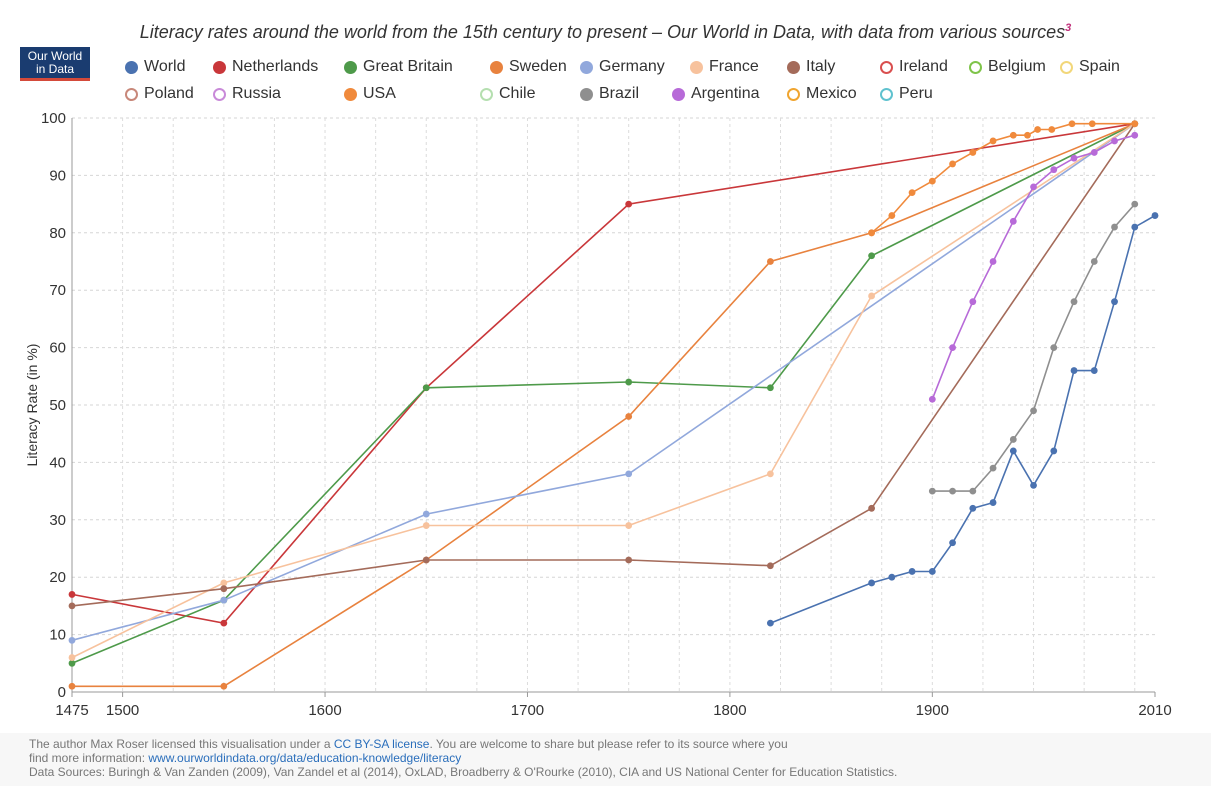  Describe the element at coordinates (1033, 267) in the screenshot. I see `series-argentina` at that location.